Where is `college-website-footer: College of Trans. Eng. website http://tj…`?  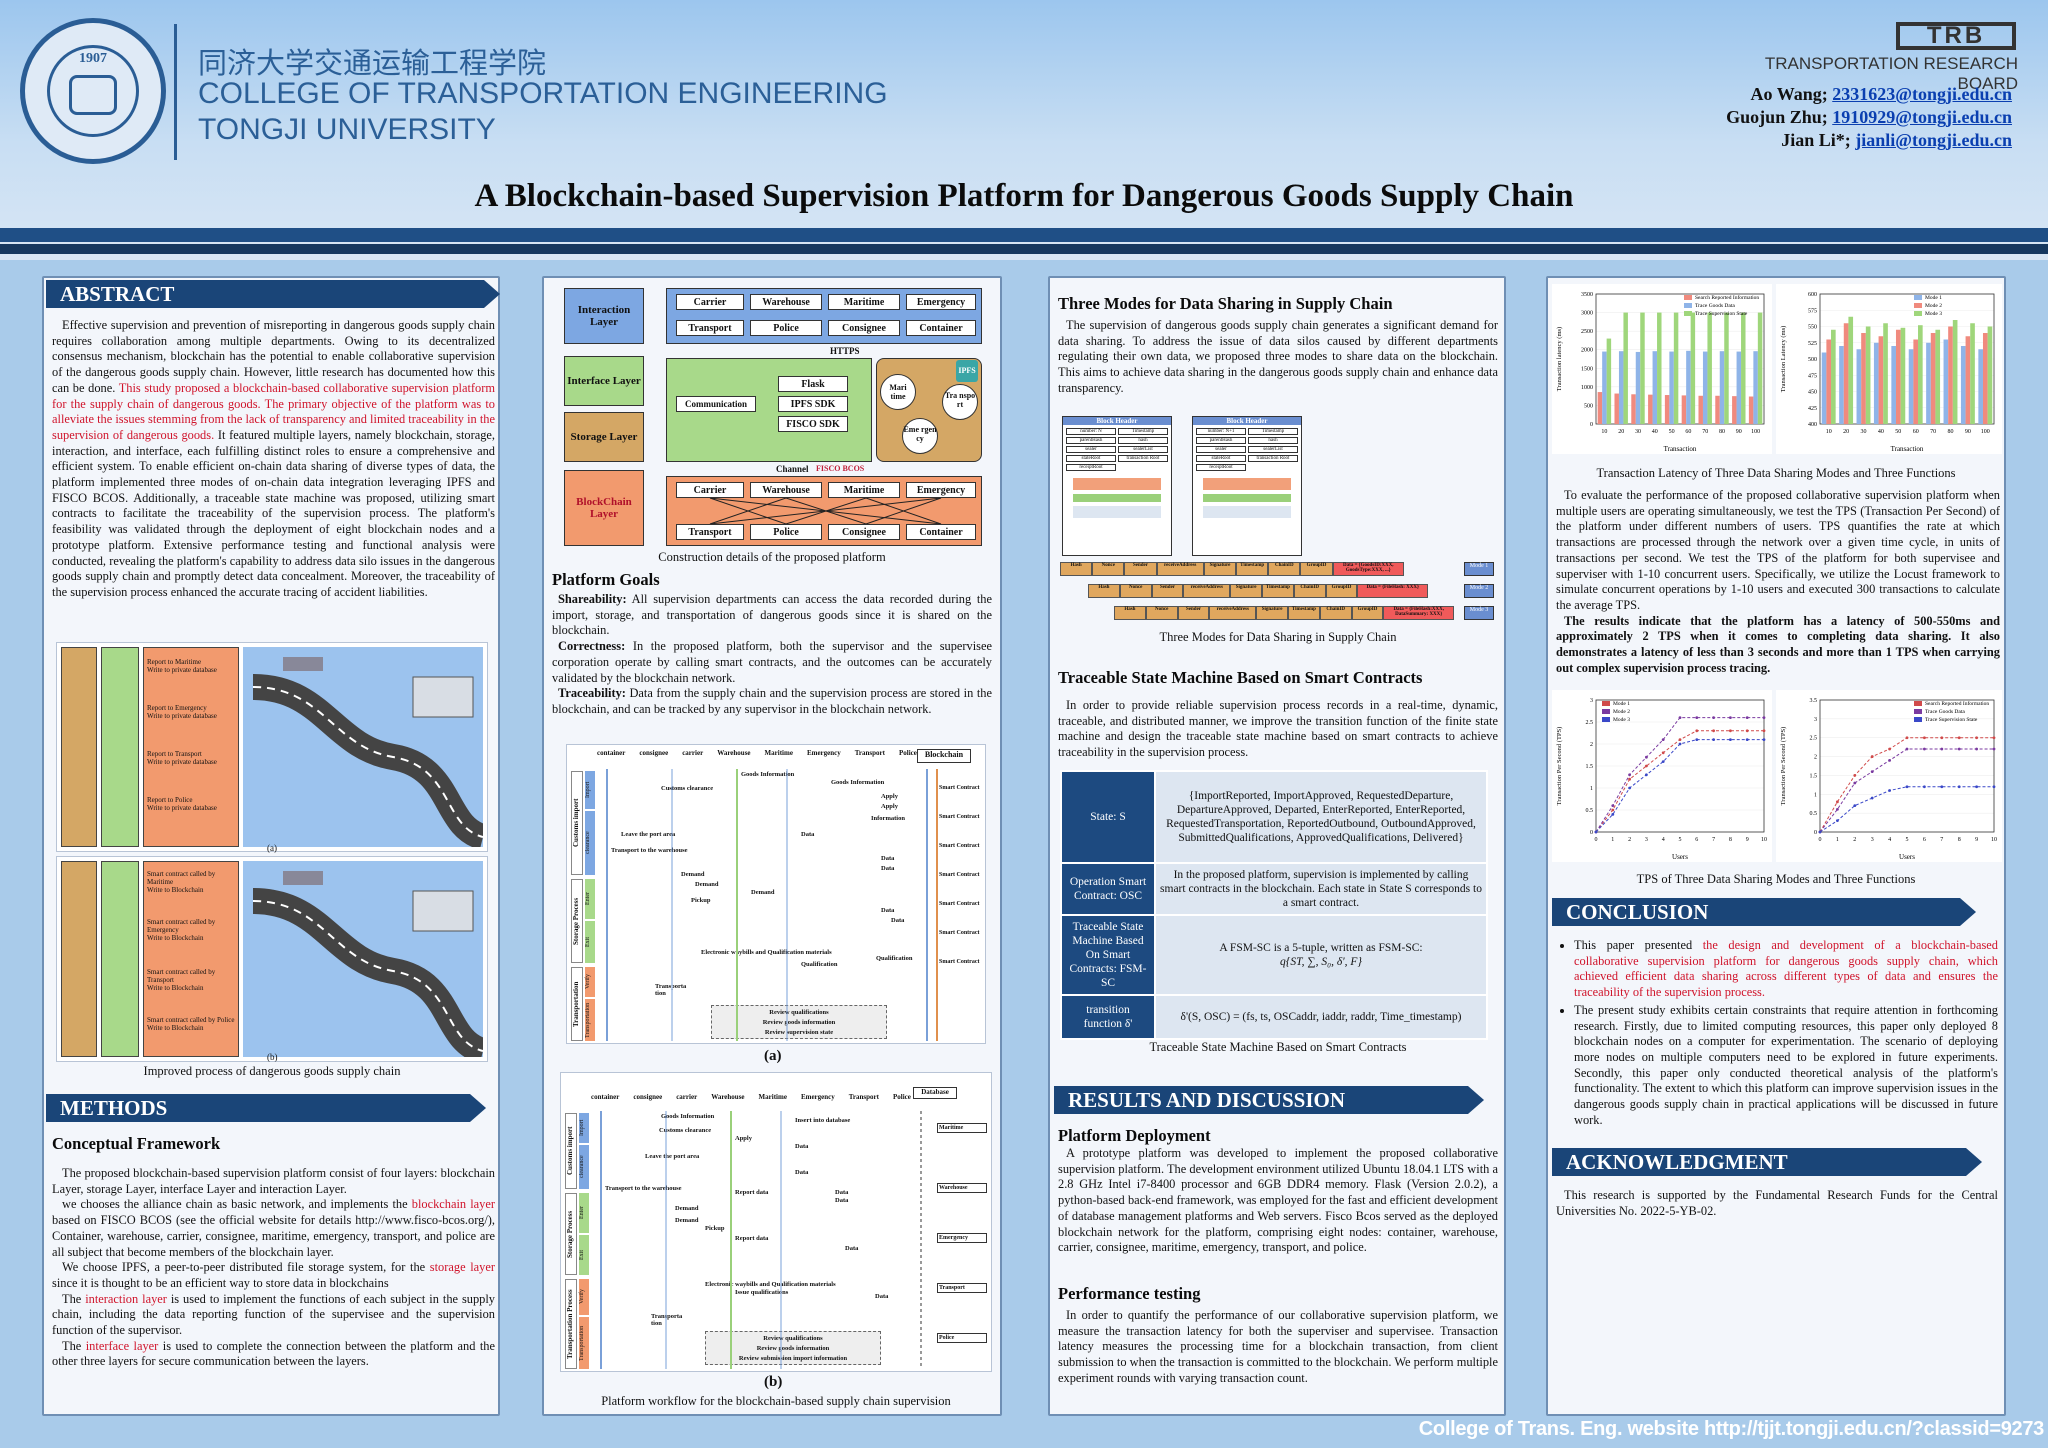
college-website-footer: College of Trans. Eng. website http://tj… is located at coordinates (1731, 1429).